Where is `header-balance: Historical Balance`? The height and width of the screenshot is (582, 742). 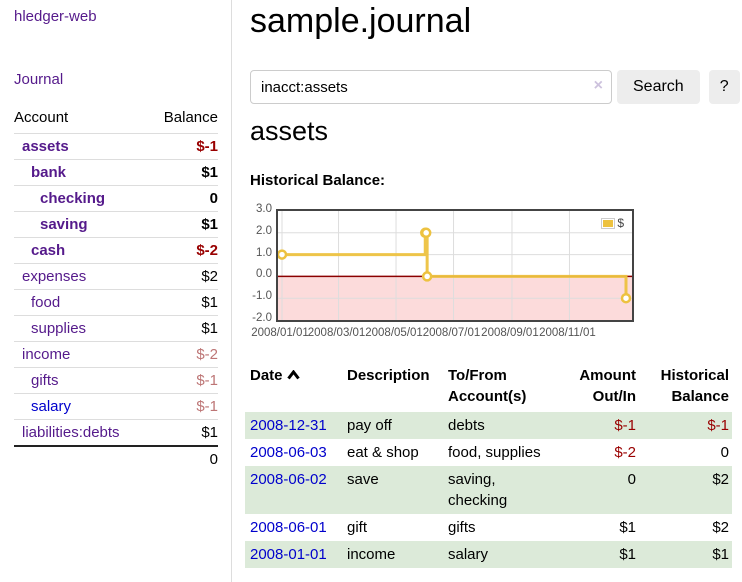 header-balance: Historical Balance is located at coordinates (694, 386).